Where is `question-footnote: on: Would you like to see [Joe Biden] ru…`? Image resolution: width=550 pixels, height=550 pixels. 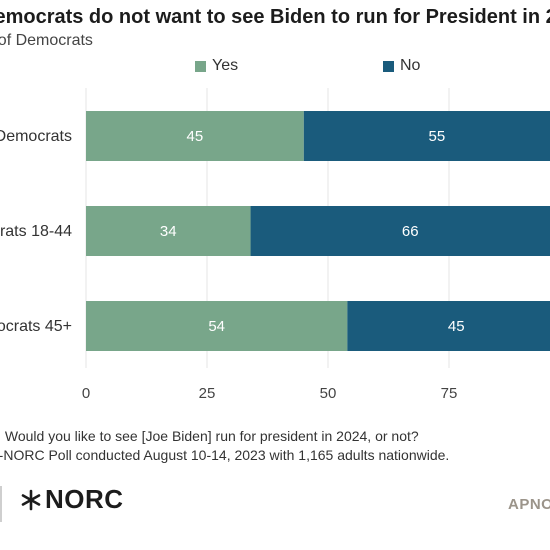
question-footnote: on: Would you like to see [Joe Biden] ru… is located at coordinates (209, 436).